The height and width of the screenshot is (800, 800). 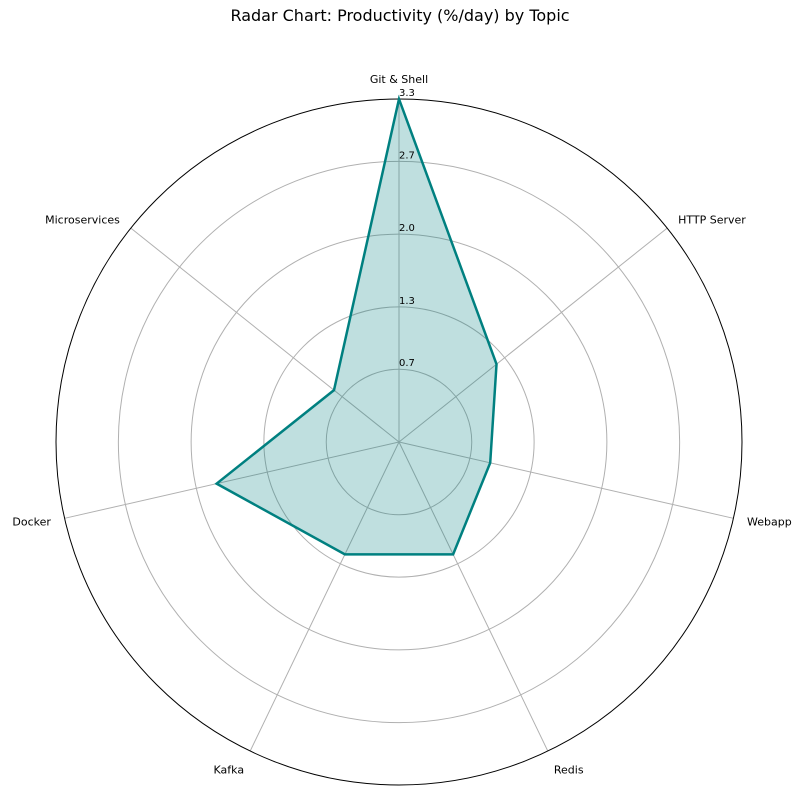 I want to click on category-label: HTTP Server, so click(x=712, y=219).